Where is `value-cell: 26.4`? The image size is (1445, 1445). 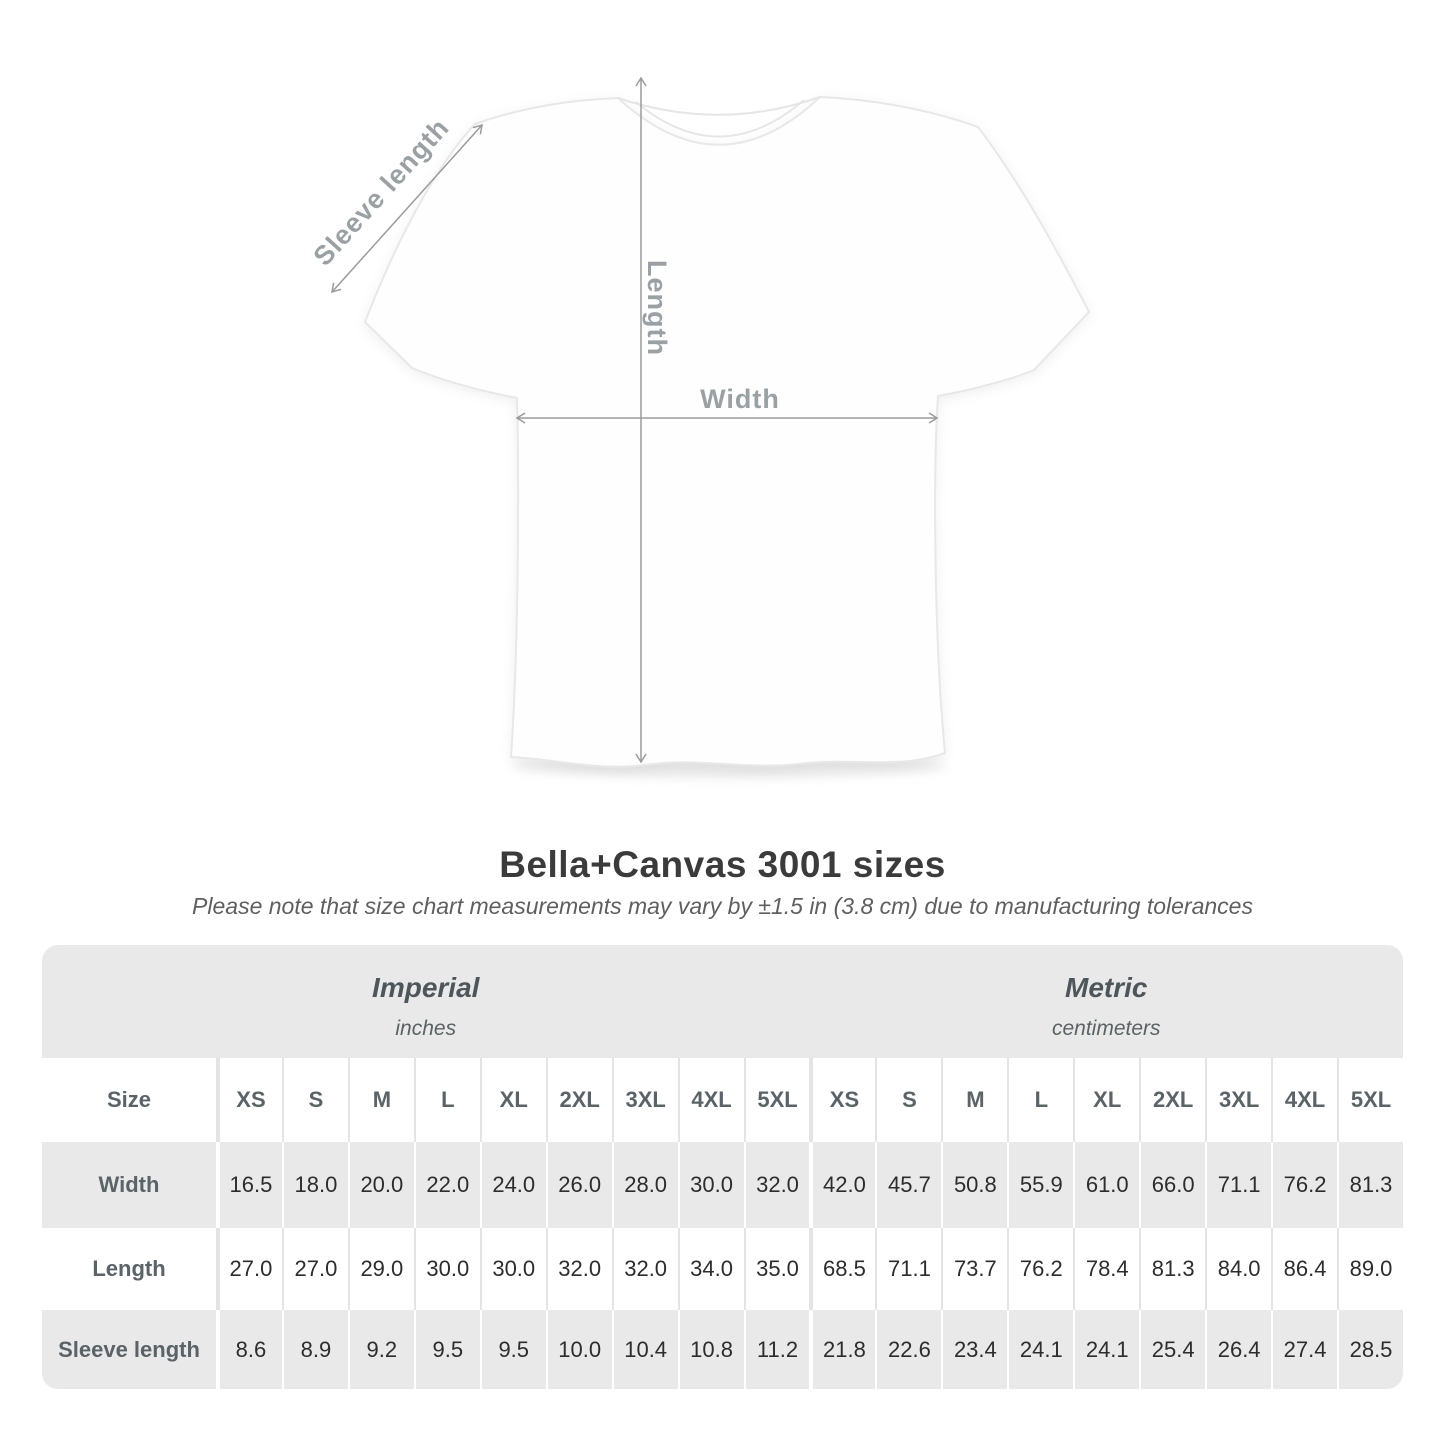
value-cell: 26.4 is located at coordinates (1238, 1349).